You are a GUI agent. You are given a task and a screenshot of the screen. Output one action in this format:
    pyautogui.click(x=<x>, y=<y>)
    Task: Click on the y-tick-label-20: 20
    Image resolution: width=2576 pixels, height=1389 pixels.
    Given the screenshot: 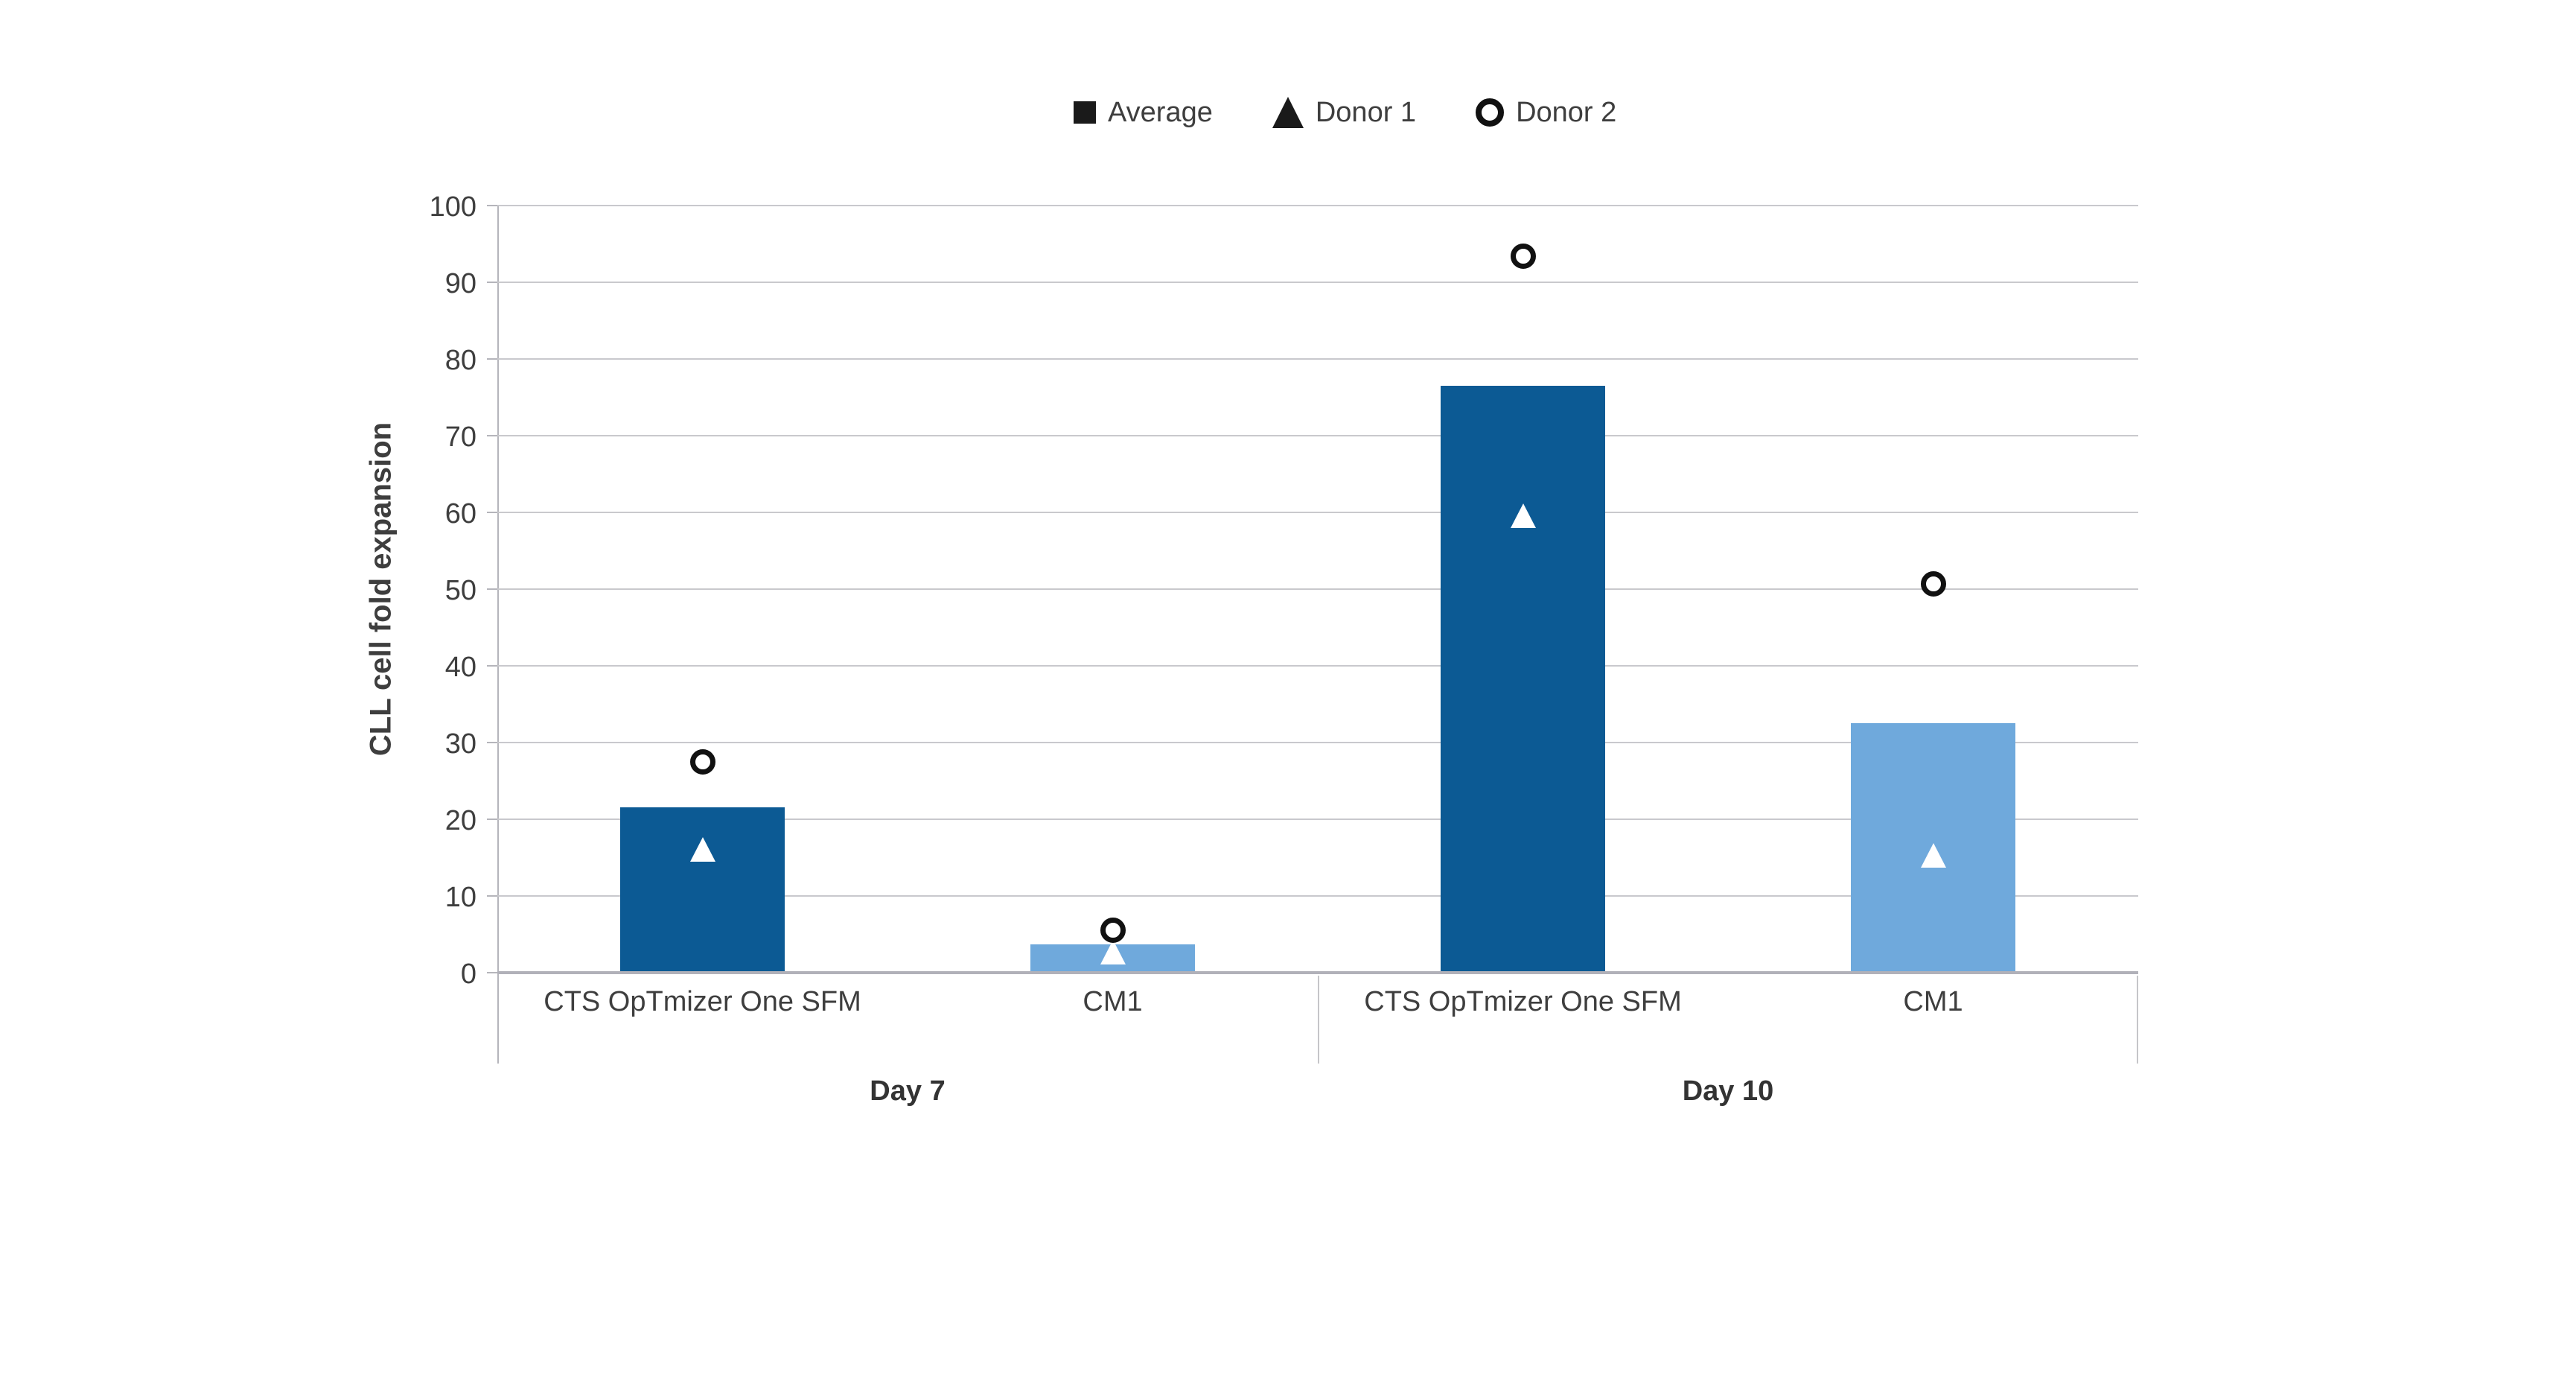 What is the action you would take?
    pyautogui.click(x=460, y=820)
    